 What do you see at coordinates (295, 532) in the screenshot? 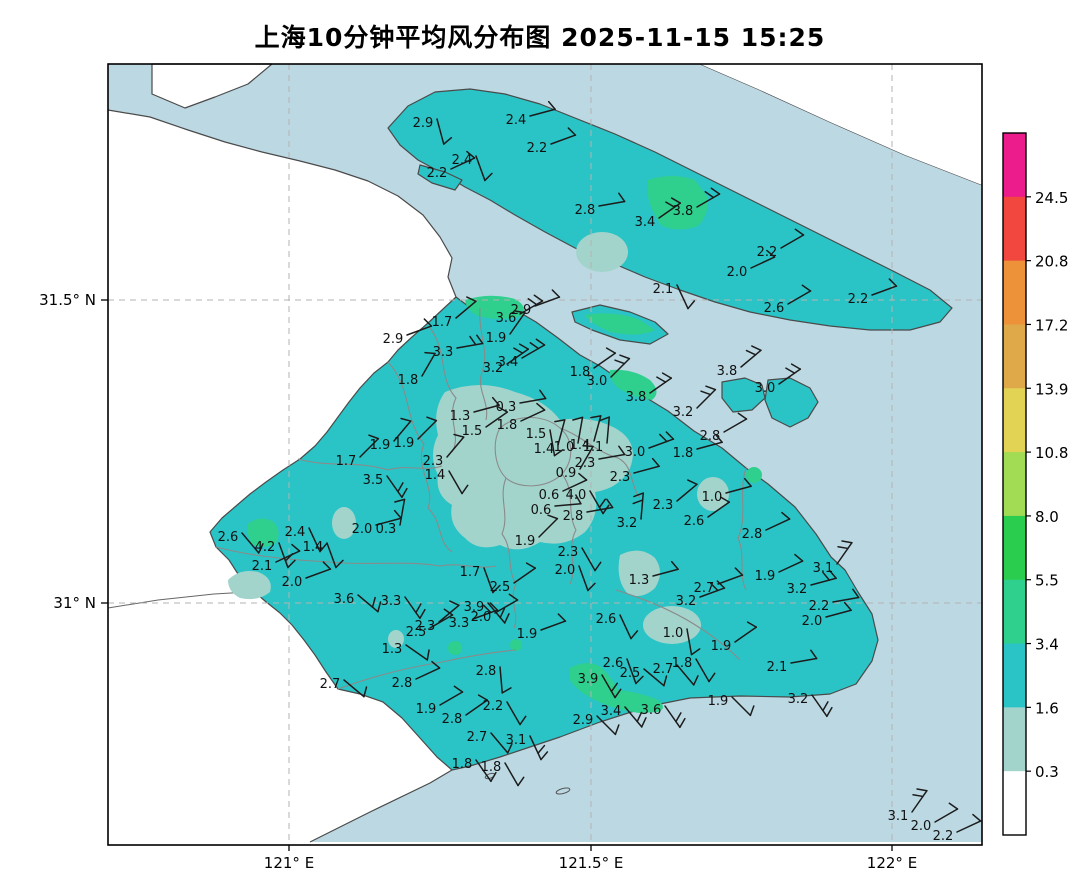
I see `wind-speed-label: 2.4` at bounding box center [295, 532].